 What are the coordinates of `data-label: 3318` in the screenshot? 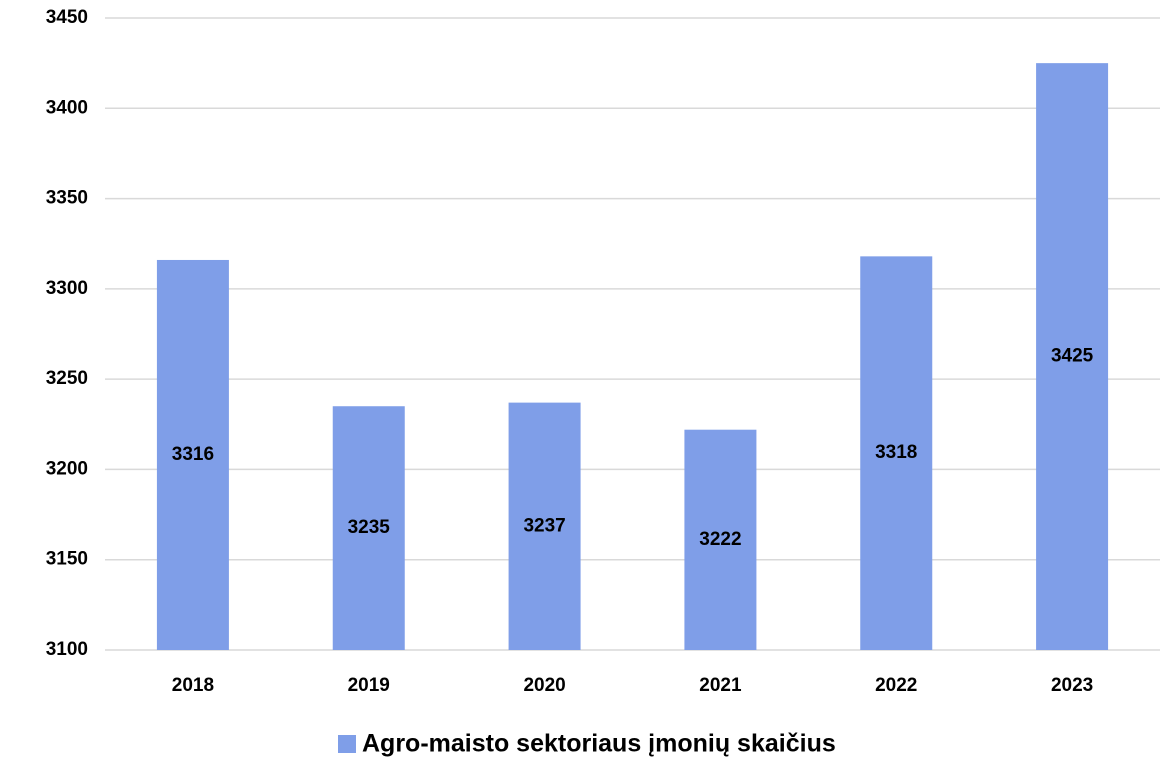 It's located at (896, 452).